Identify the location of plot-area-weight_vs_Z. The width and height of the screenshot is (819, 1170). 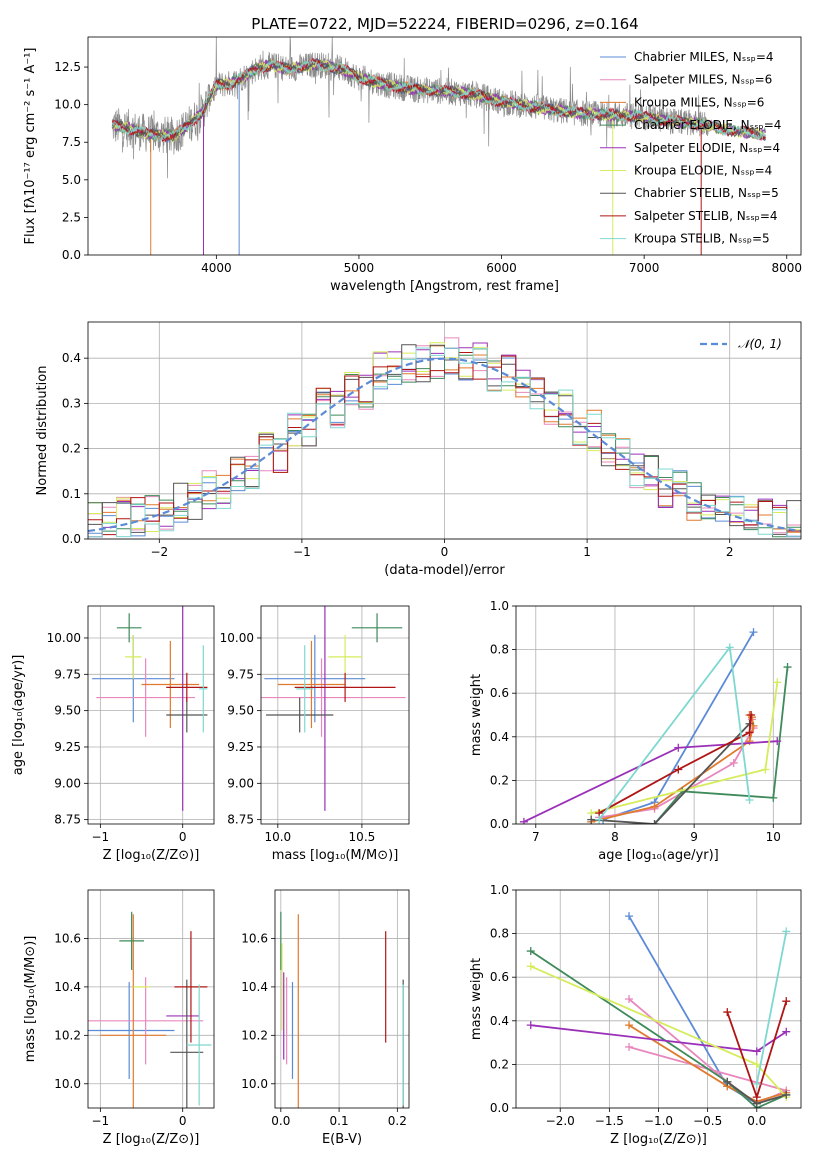
(658, 1010).